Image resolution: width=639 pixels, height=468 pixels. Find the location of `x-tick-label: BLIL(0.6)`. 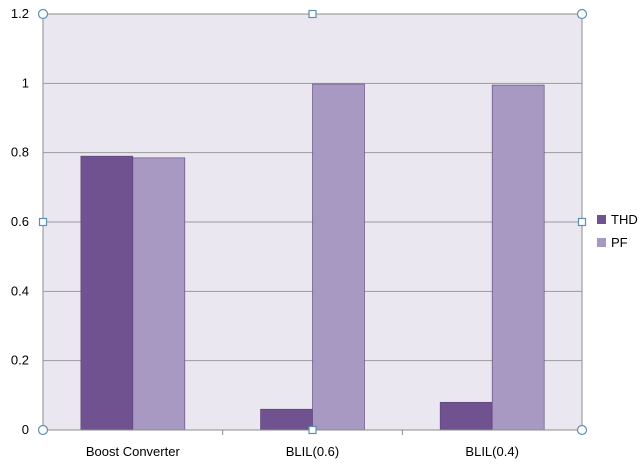

x-tick-label: BLIL(0.6) is located at coordinates (312, 451).